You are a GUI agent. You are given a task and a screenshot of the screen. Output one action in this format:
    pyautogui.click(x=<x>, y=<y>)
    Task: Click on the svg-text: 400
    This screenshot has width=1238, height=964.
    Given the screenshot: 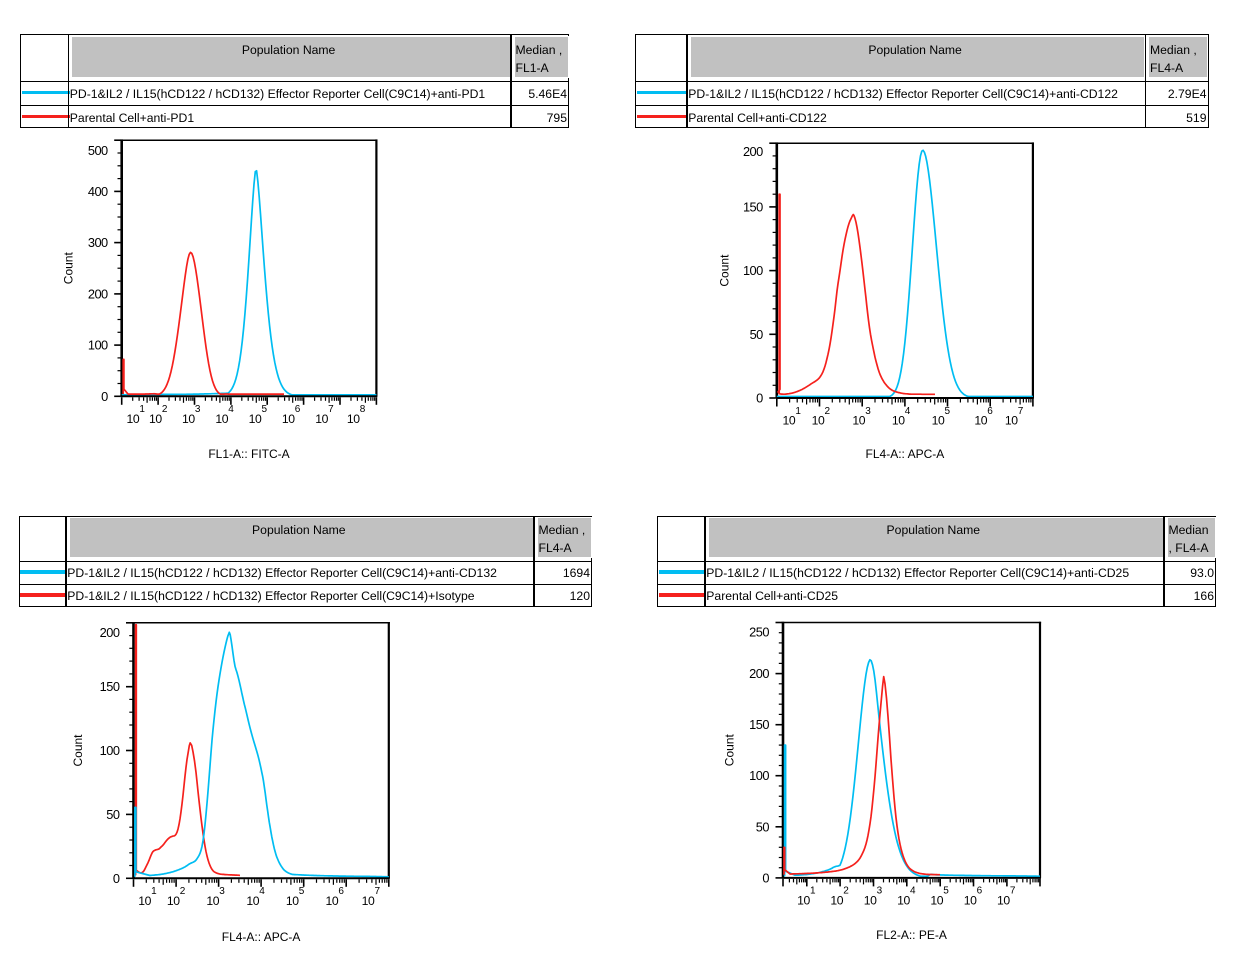 What is the action you would take?
    pyautogui.click(x=98, y=191)
    